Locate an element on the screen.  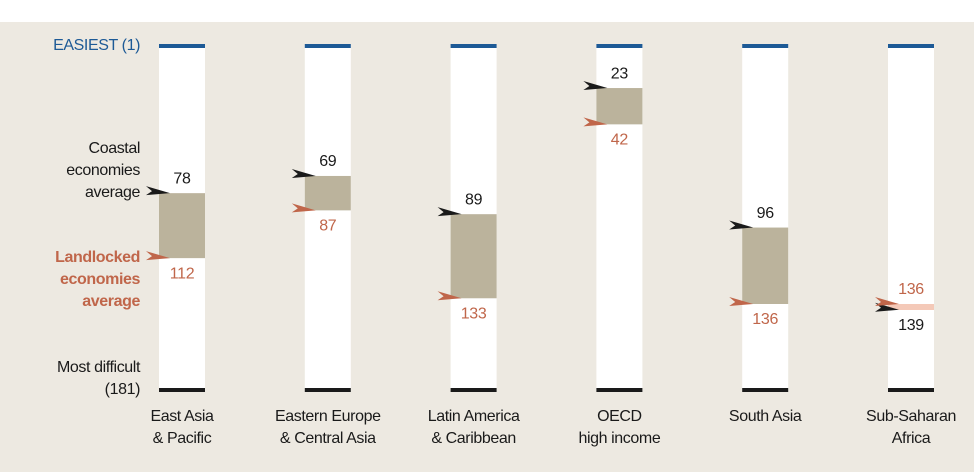
legend-label: Landlocked economies average is located at coordinates (97, 280).